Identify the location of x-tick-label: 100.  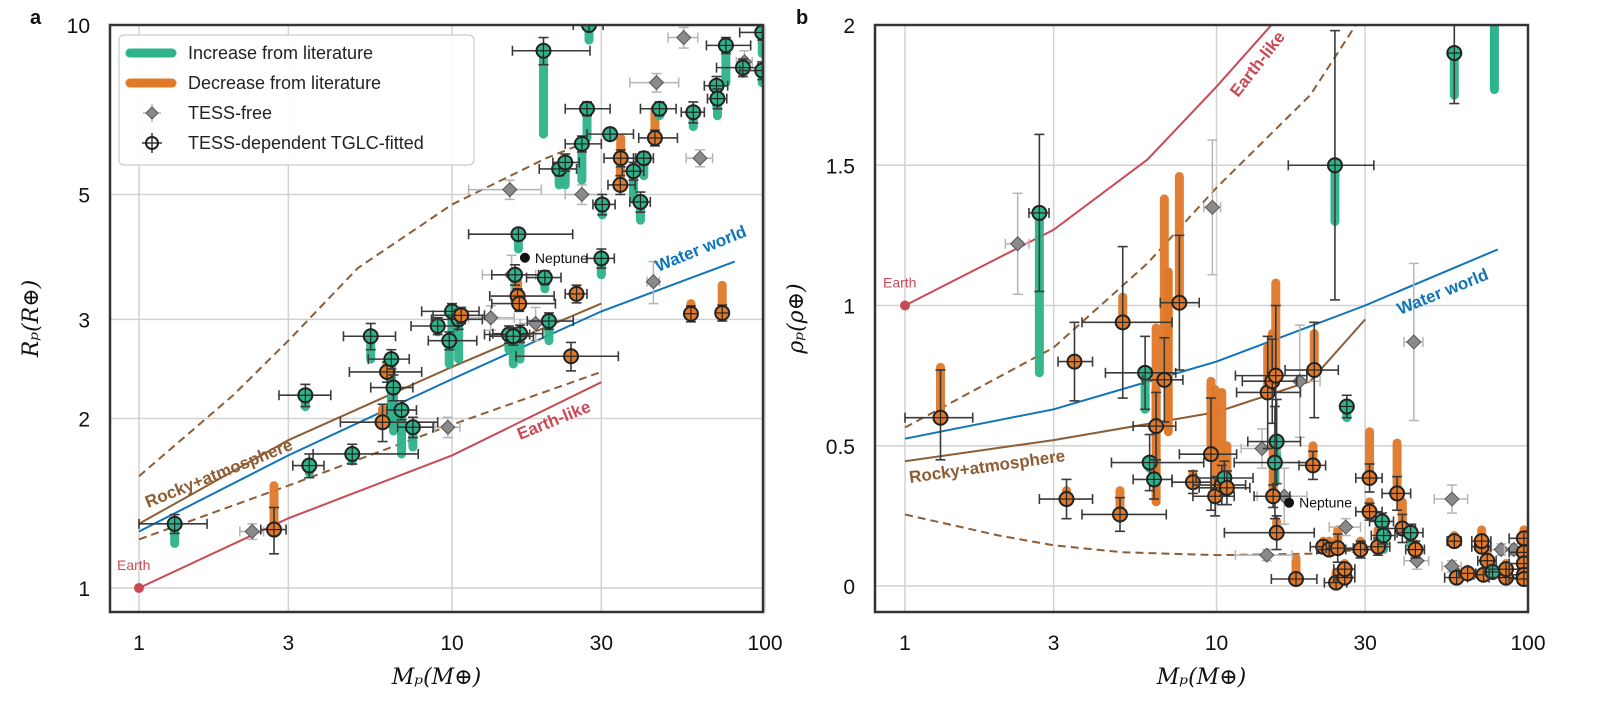
(1527, 643).